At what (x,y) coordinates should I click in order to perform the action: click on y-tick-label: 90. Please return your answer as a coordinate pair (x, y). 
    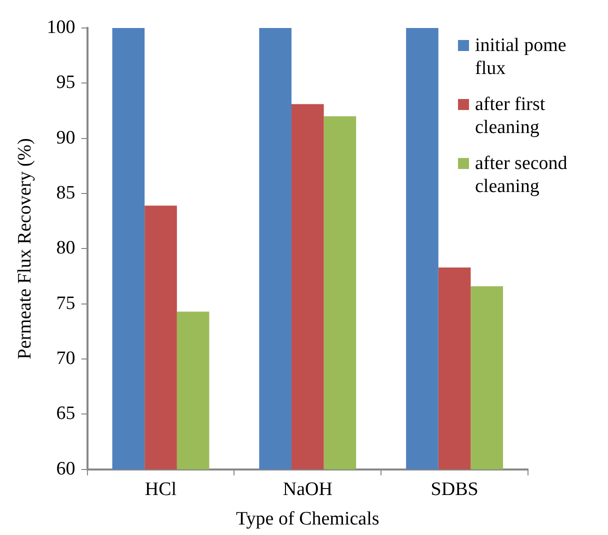
    Looking at the image, I should click on (66, 137).